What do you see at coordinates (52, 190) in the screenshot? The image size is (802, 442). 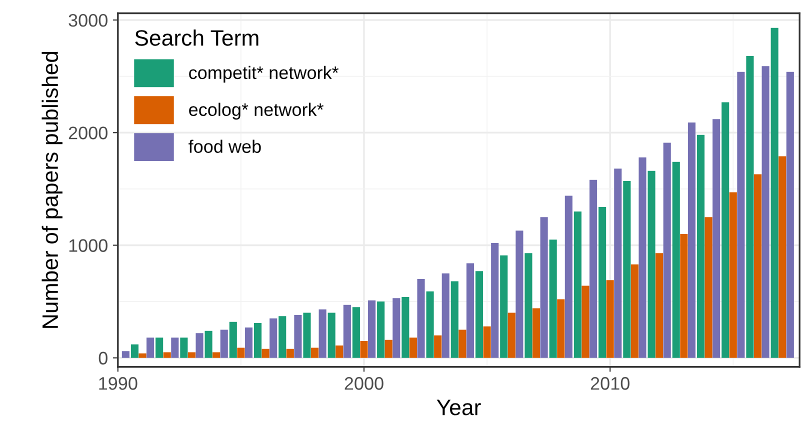 I see `y-axis-title: Number of papers published` at bounding box center [52, 190].